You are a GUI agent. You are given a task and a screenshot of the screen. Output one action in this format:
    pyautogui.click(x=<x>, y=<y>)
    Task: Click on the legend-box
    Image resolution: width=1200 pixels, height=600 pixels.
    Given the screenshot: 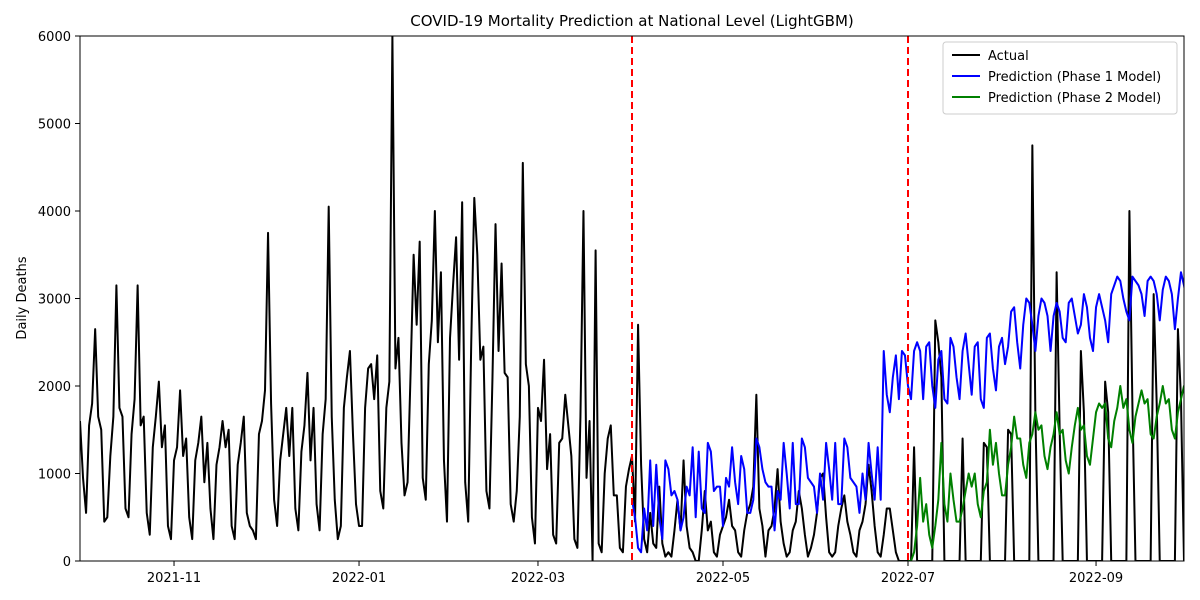 What is the action you would take?
    pyautogui.click(x=1060, y=78)
    